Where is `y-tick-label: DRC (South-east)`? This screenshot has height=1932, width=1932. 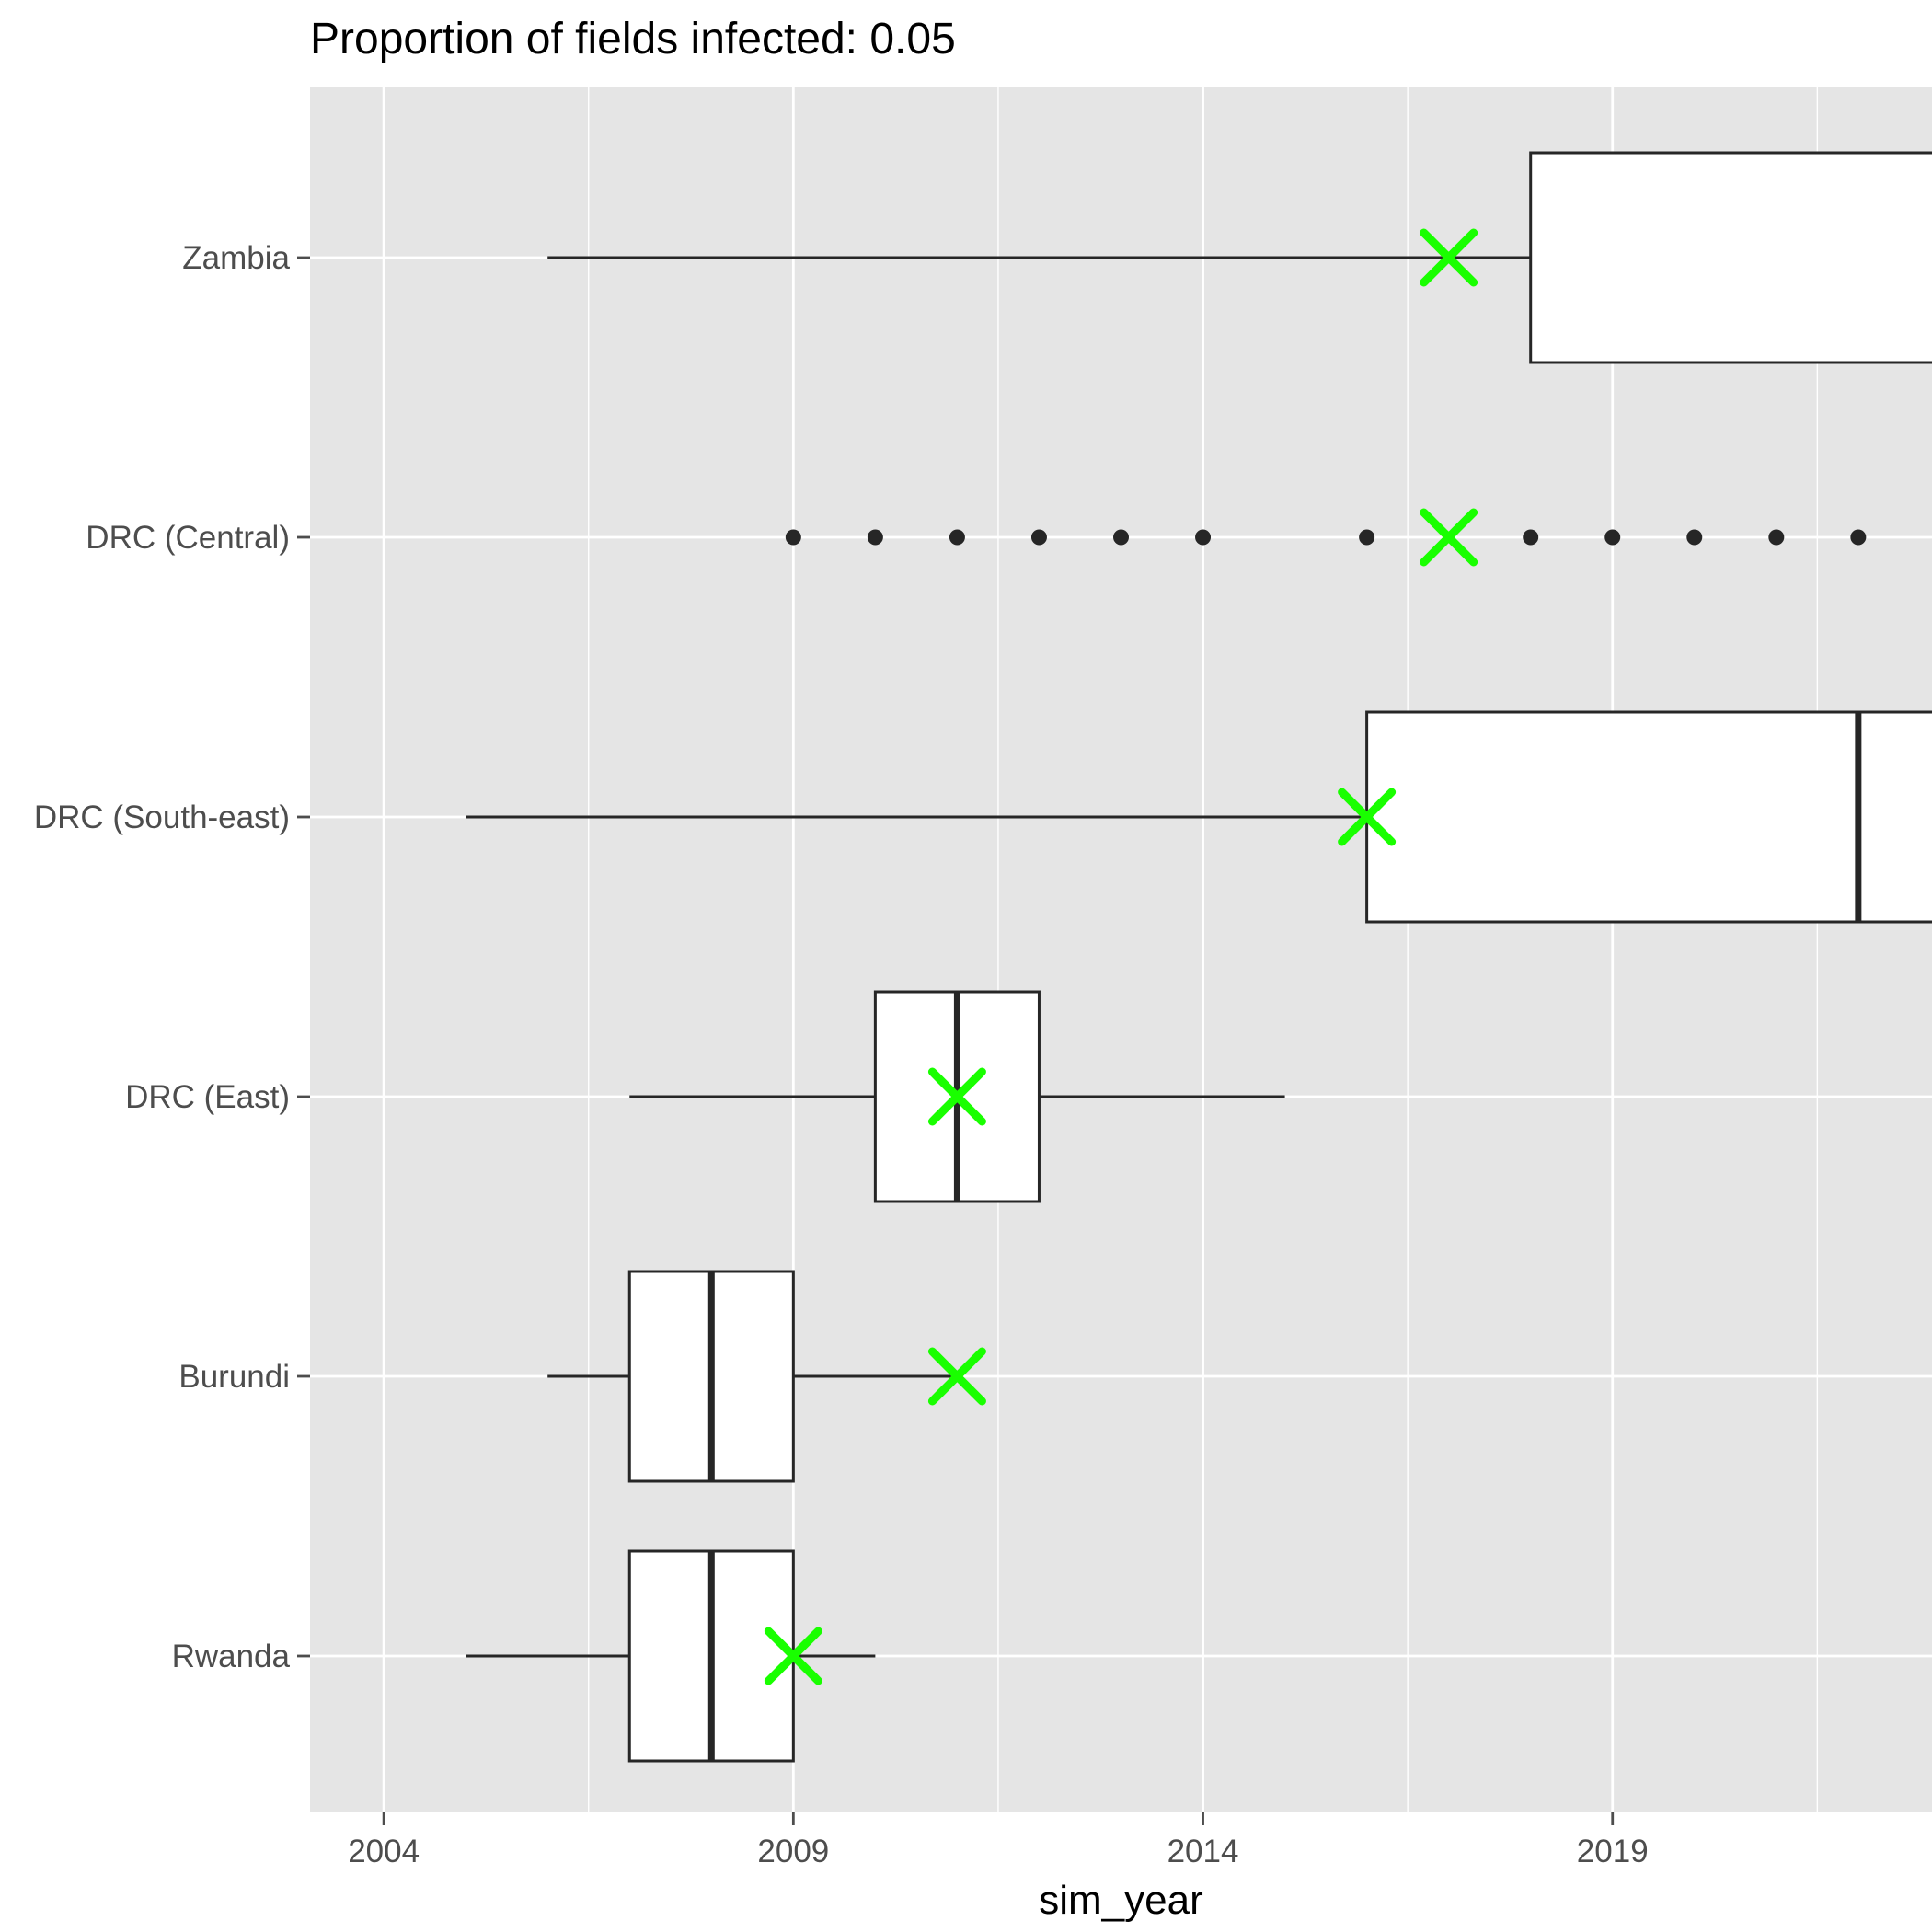 y-tick-label: DRC (South-east) is located at coordinates (162, 817).